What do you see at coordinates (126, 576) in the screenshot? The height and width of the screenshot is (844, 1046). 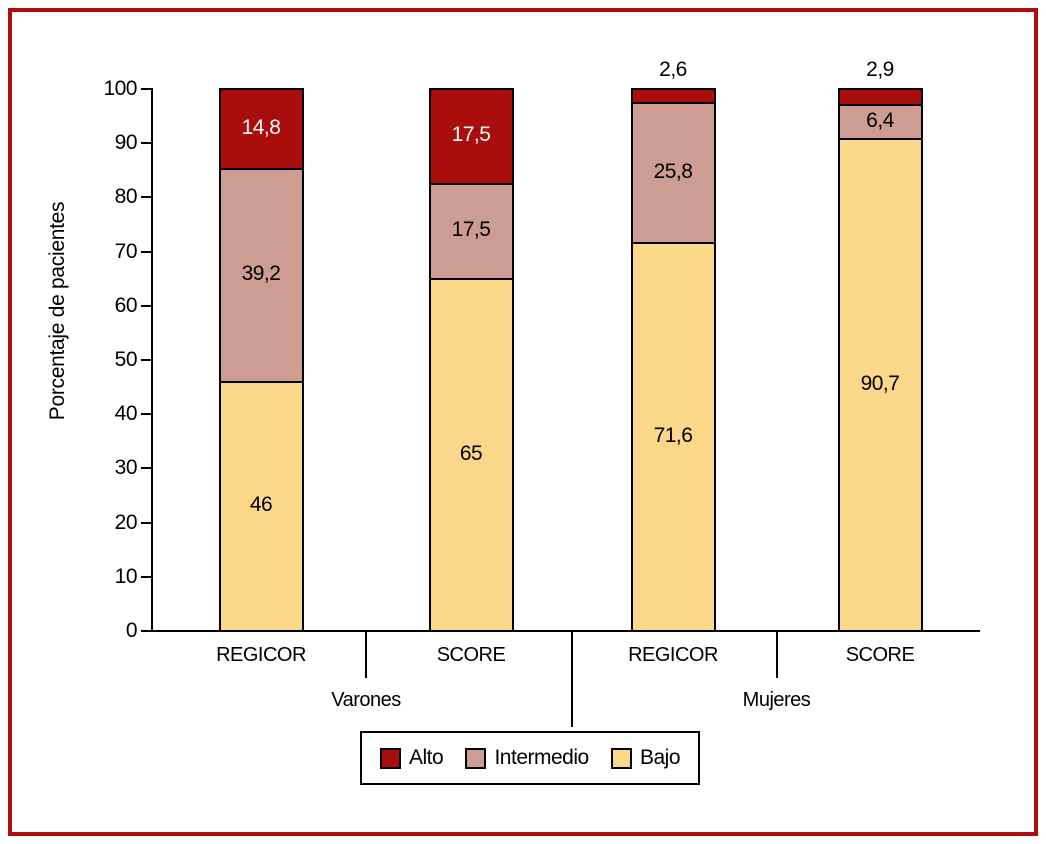 I see `y-tick-label: 10` at bounding box center [126, 576].